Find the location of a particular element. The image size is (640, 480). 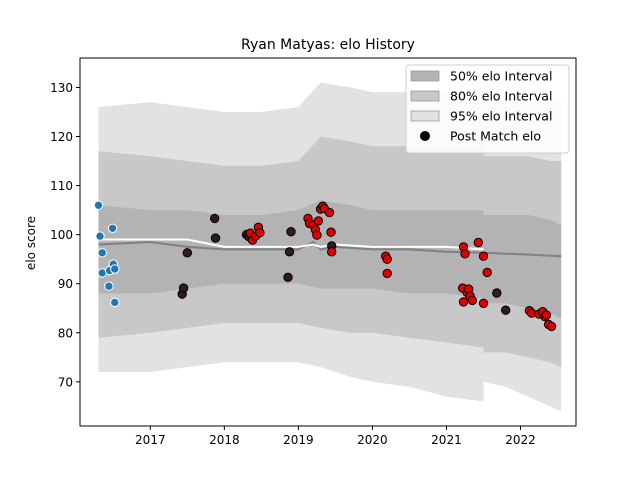

y-tick-label-0: 70 is located at coordinates (65, 382).